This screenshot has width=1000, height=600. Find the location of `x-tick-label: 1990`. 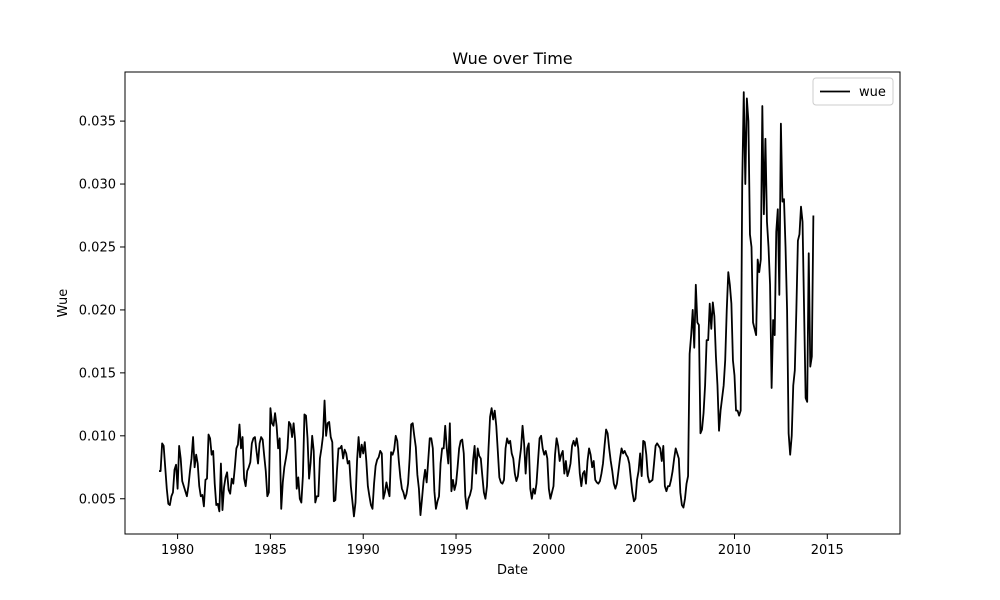

x-tick-label: 1990 is located at coordinates (363, 550).